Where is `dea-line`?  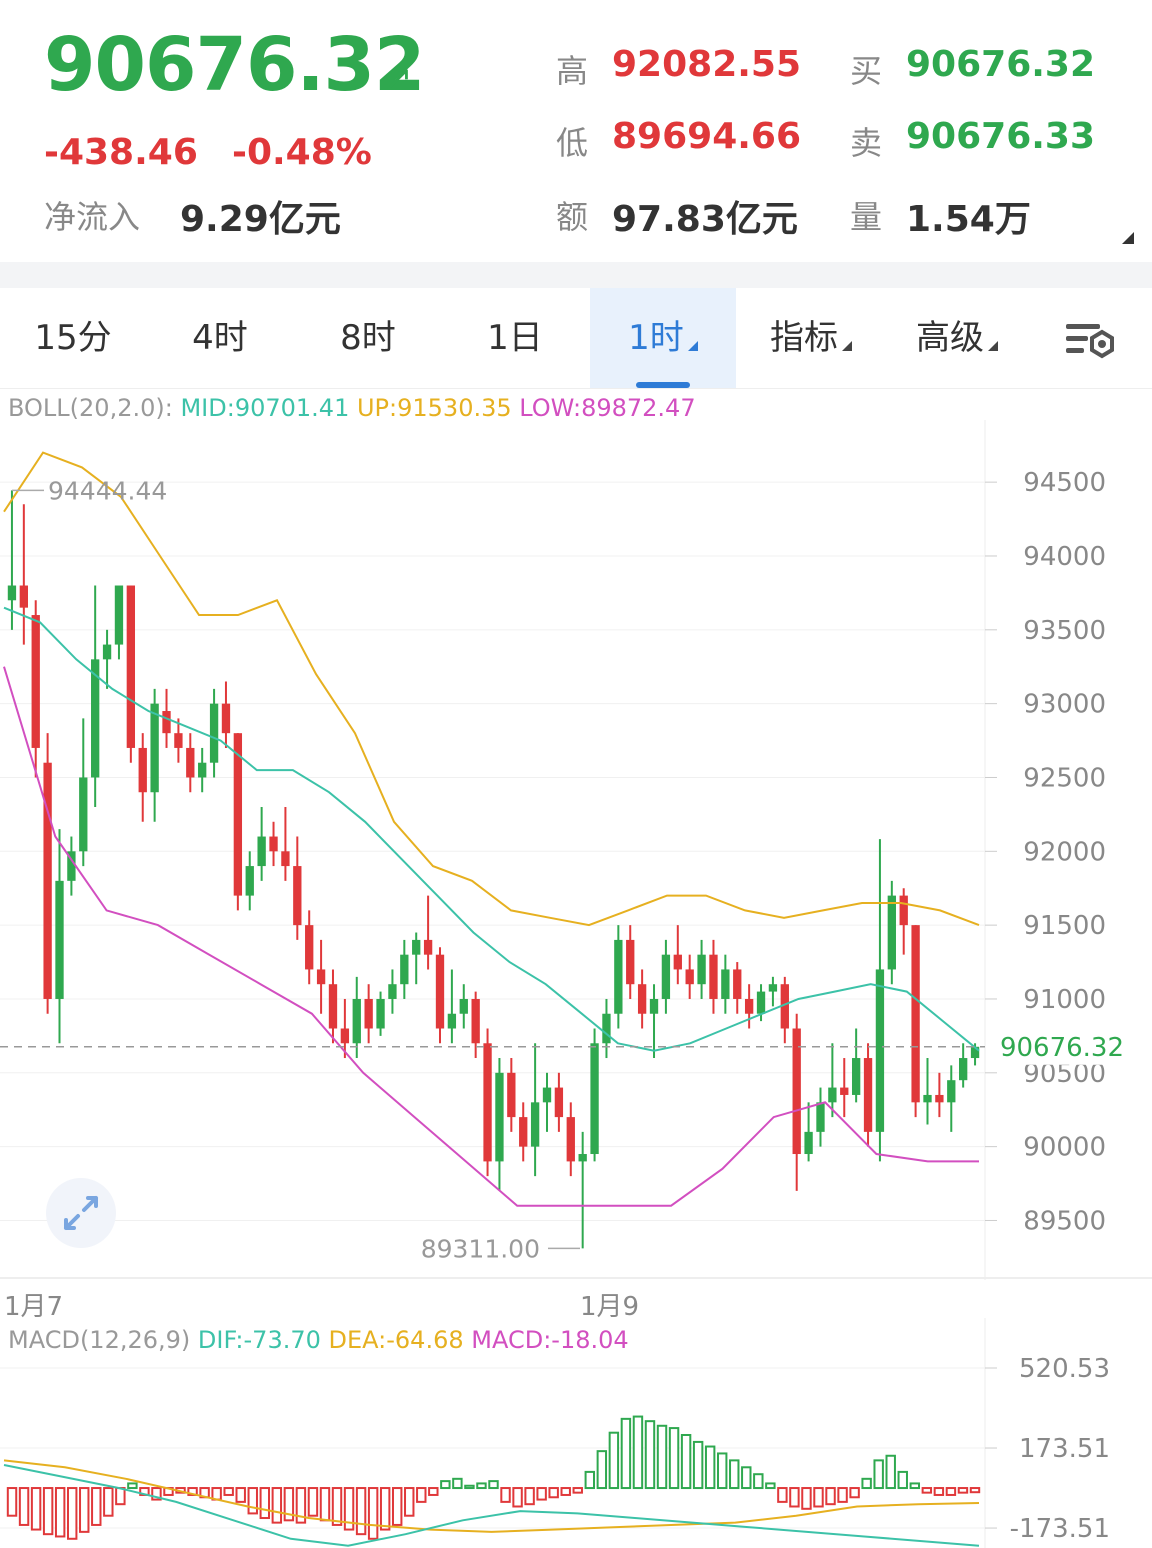 dea-line is located at coordinates (491, 1496).